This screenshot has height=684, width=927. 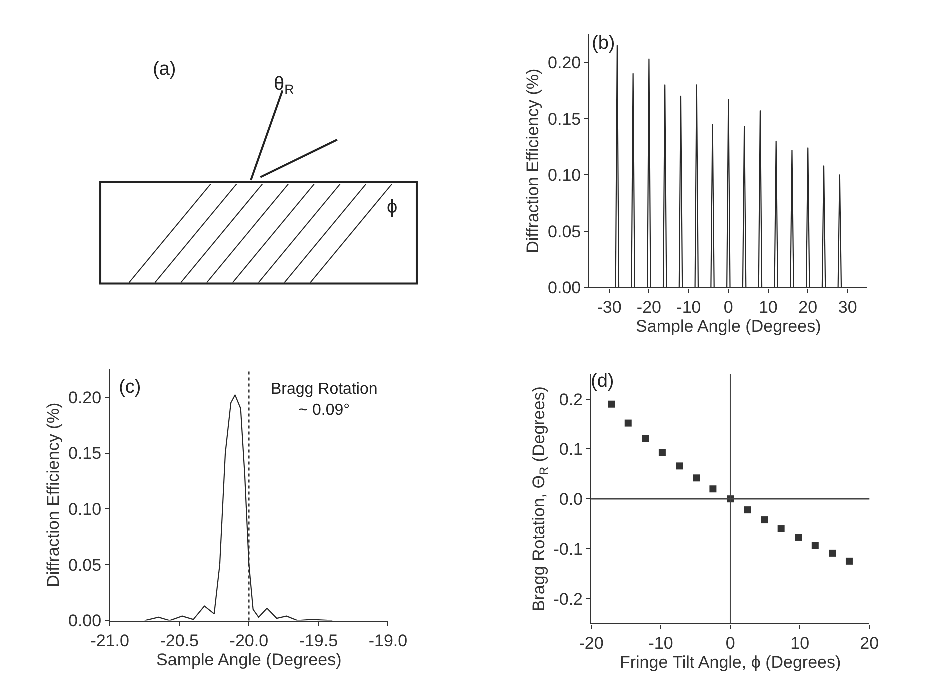 I want to click on y-tick-label: 0.1, so click(x=571, y=450).